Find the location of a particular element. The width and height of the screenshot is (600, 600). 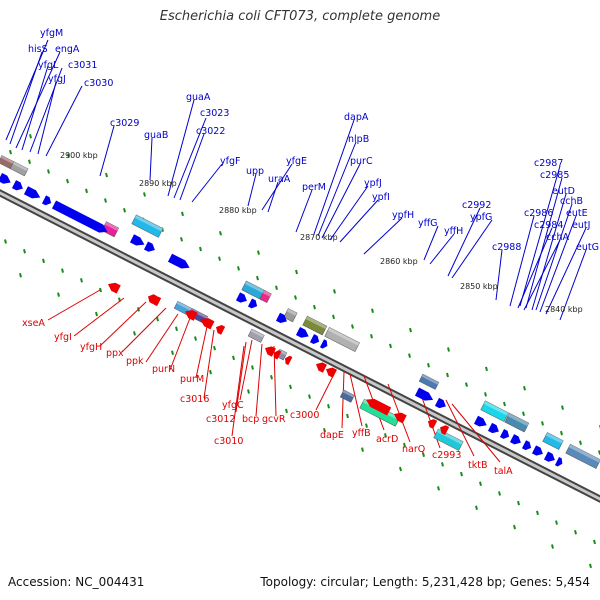

forward-gene-label-uraA: uraA is located at coordinates (279, 179).